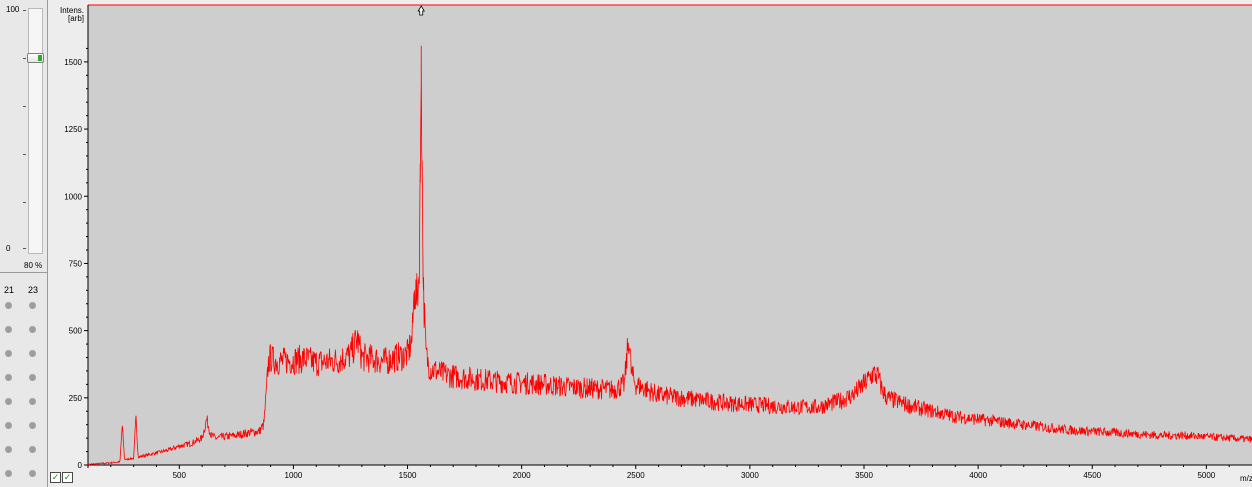 This screenshot has height=487, width=1252. What do you see at coordinates (978, 475) in the screenshot?
I see `x-tick-label: 4000` at bounding box center [978, 475].